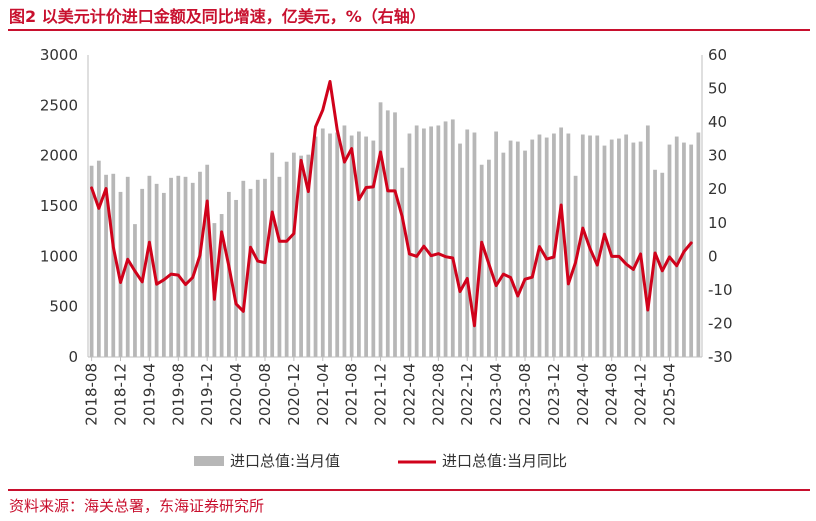 This screenshot has width=816, height=521. What do you see at coordinates (409, 30) in the screenshot?
I see `title-divider` at bounding box center [409, 30].